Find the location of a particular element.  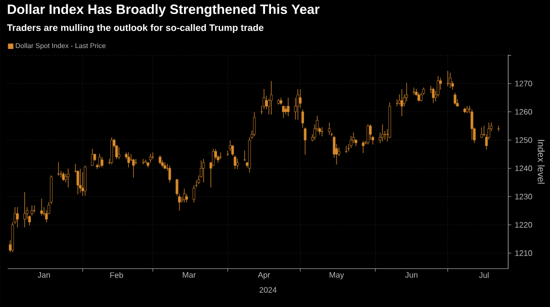

chart-title: Dollar Index Has Broadly Strengthened This Year is located at coordinates (164, 10).